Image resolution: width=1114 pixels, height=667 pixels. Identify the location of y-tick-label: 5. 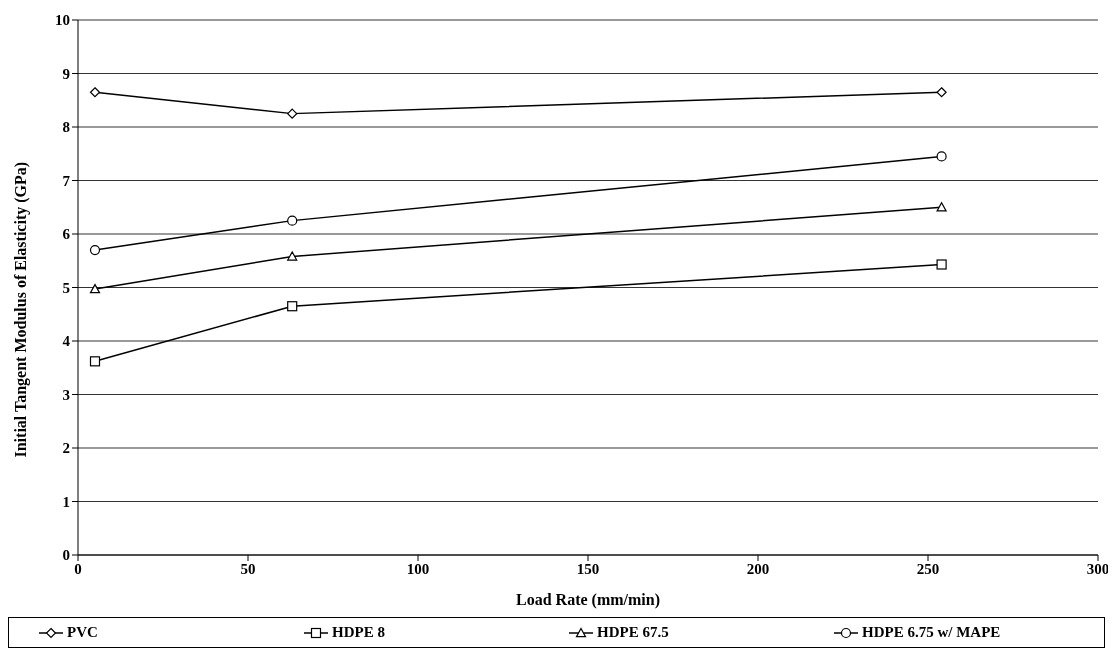
(66, 287).